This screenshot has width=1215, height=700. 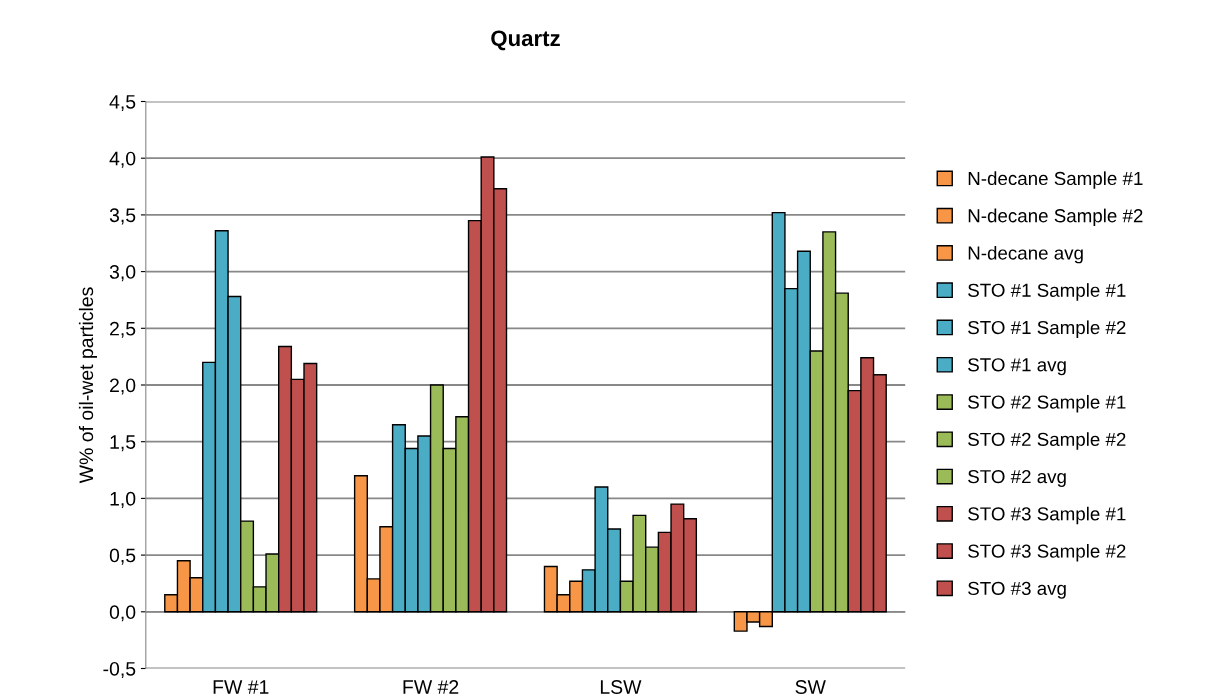 What do you see at coordinates (1017, 478) in the screenshot?
I see `legend-label: STO #2 avg` at bounding box center [1017, 478].